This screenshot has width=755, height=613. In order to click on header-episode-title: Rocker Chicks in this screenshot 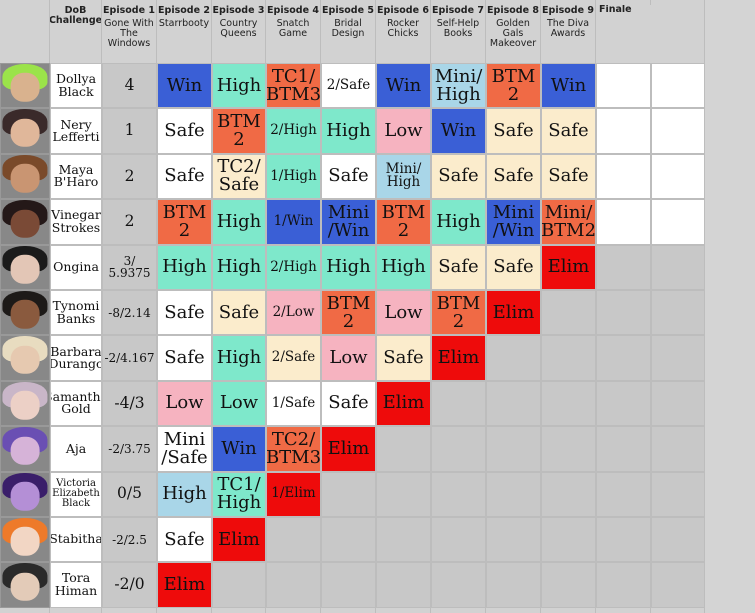, I will do `click(403, 40)`.